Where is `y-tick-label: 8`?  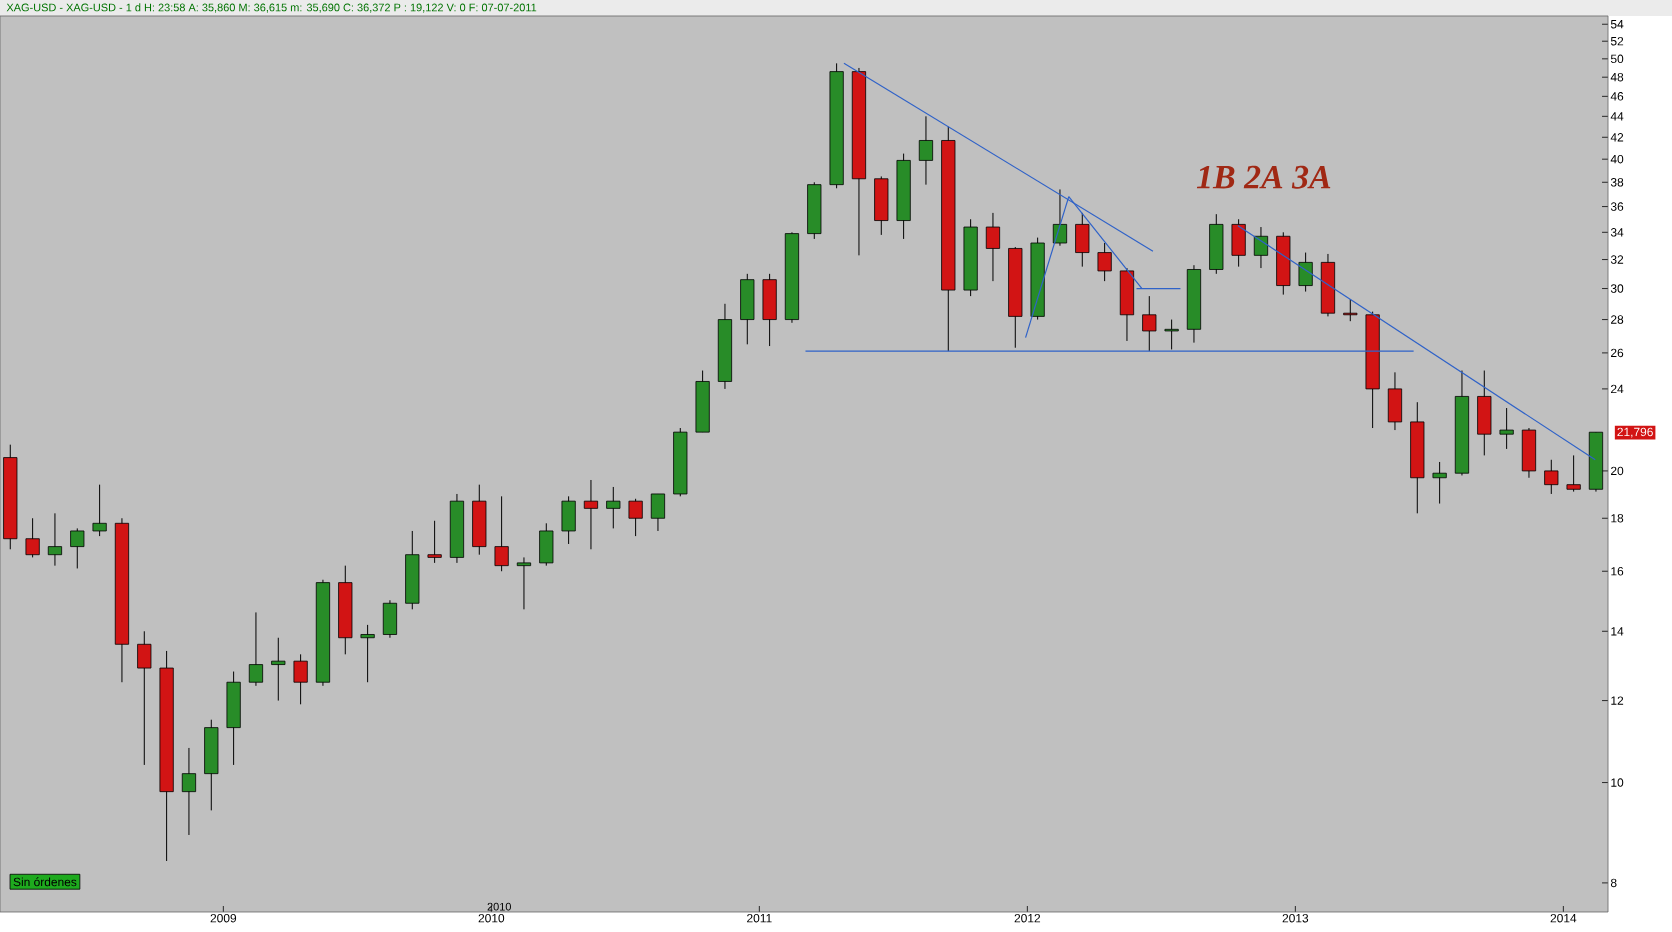
y-tick-label: 8 is located at coordinates (1613, 883).